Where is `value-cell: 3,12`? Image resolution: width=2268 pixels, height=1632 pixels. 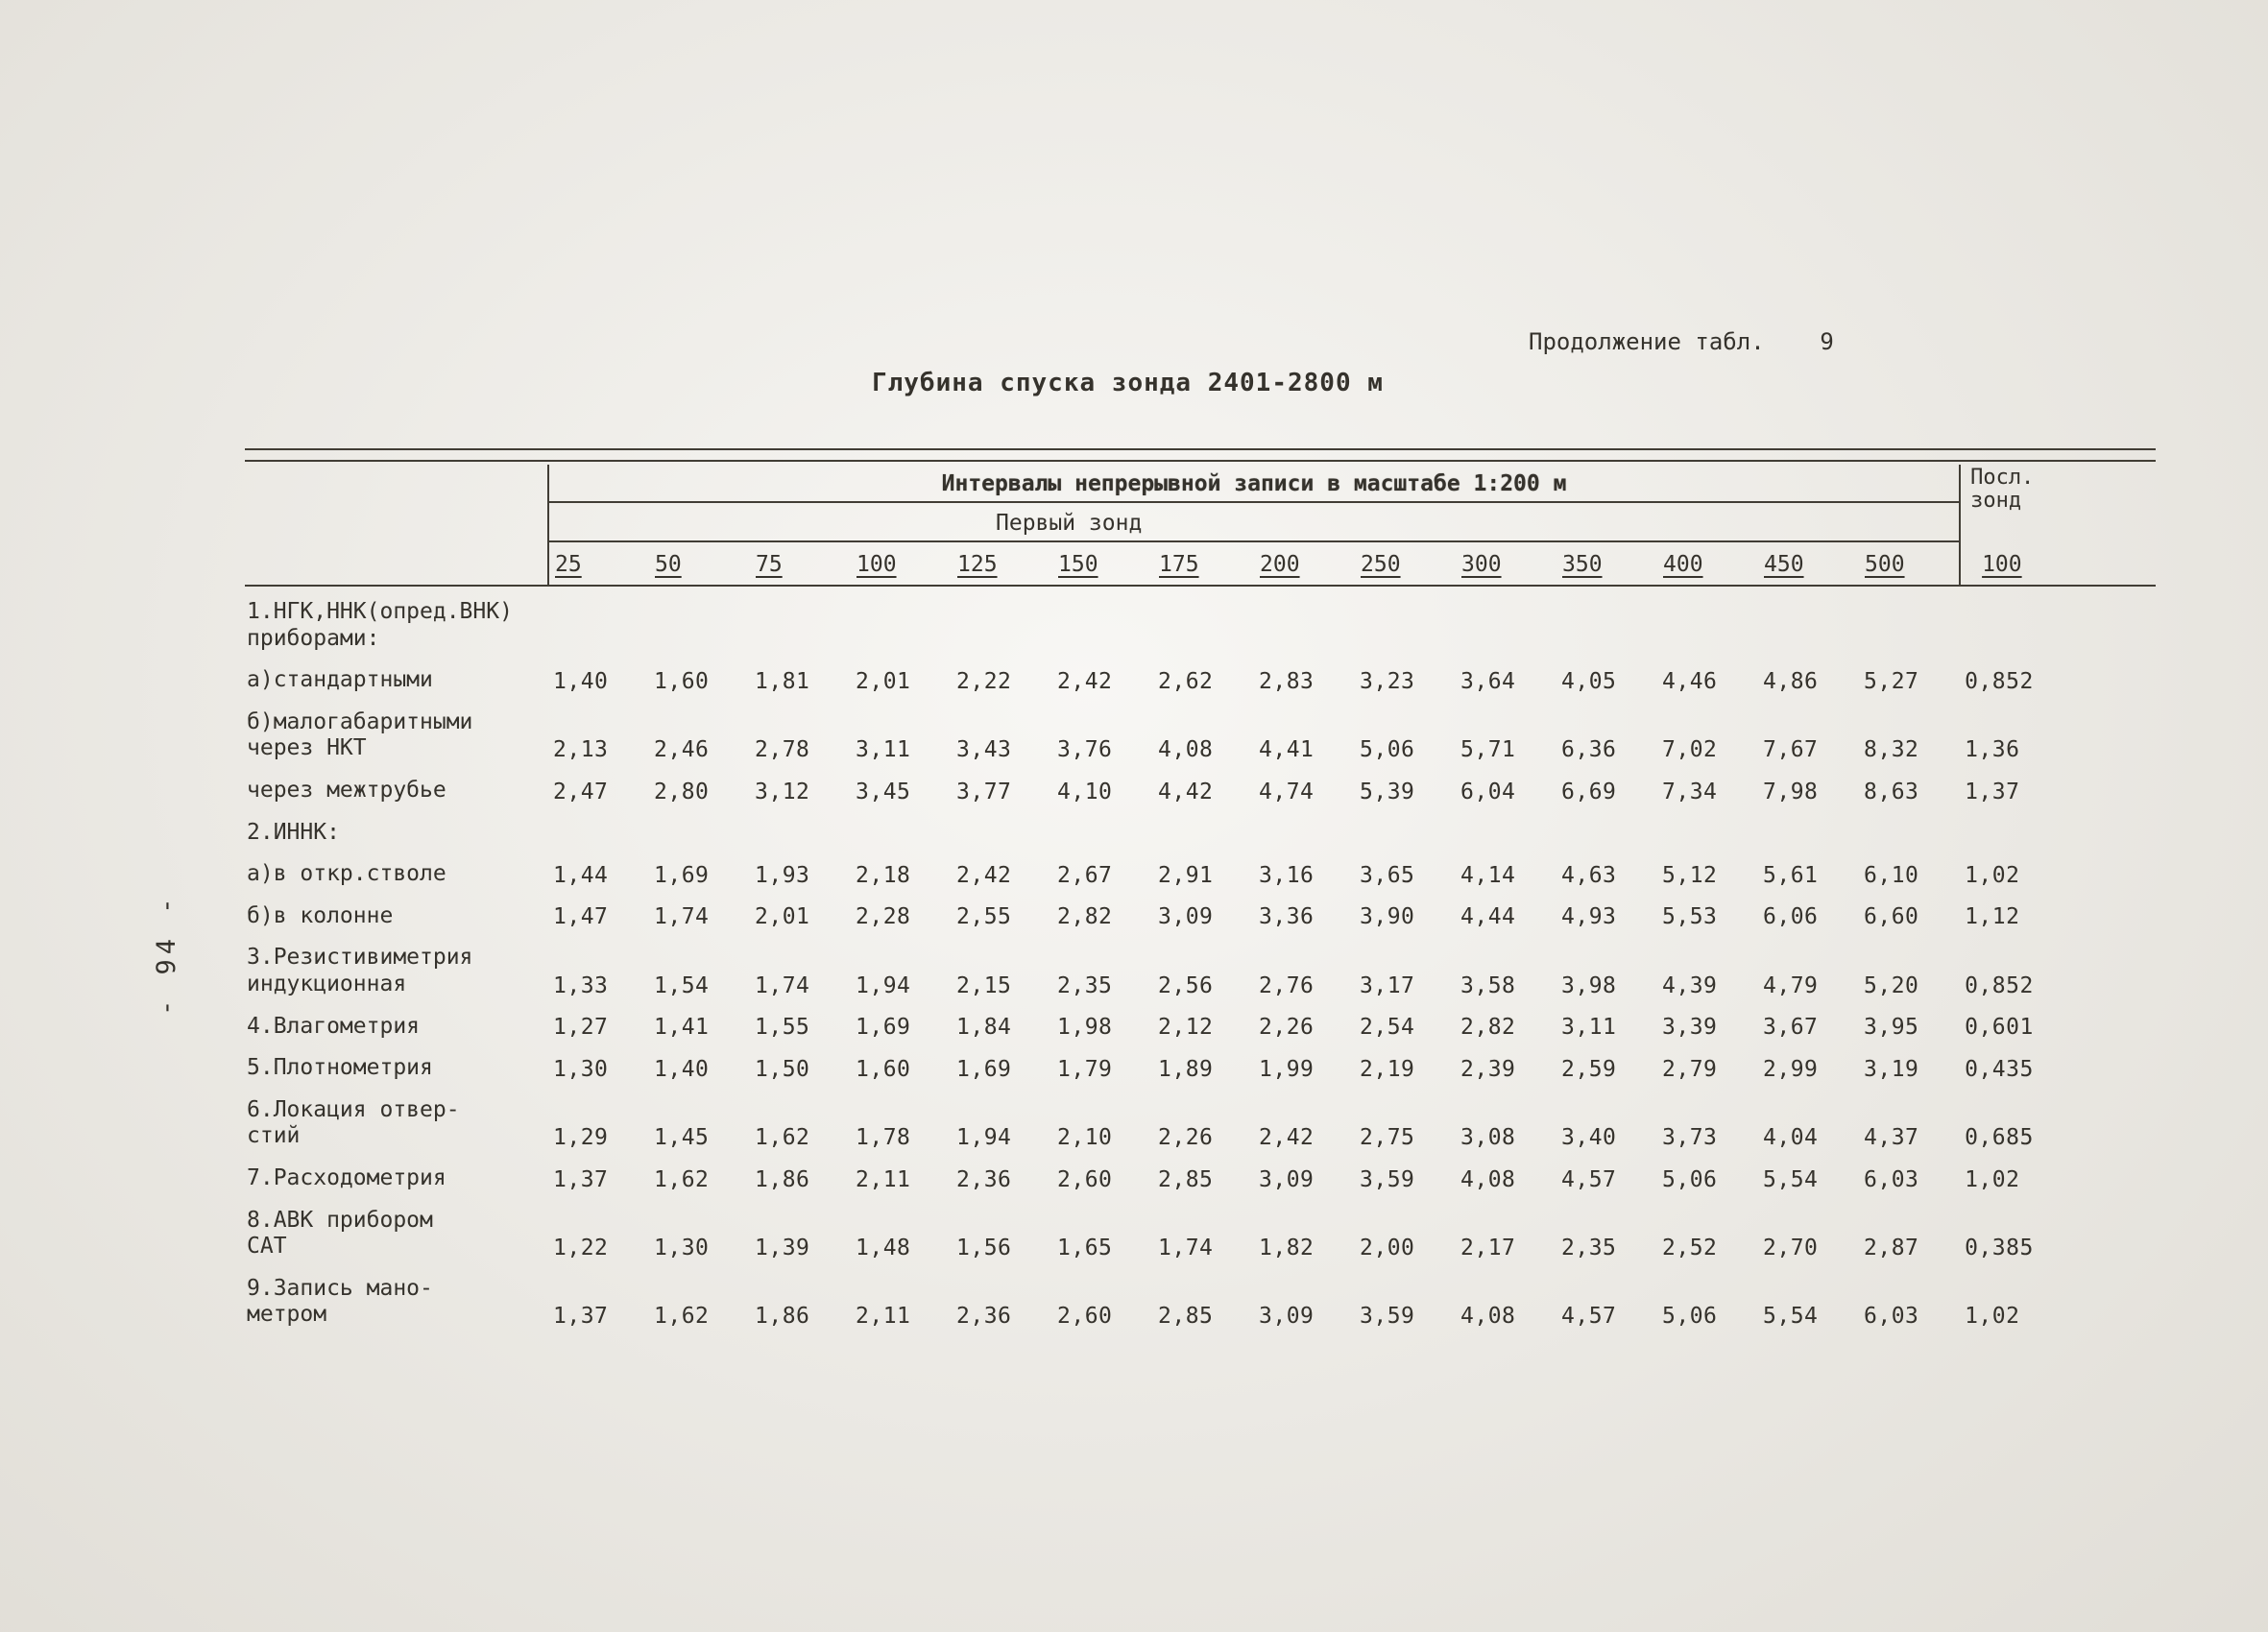
value-cell: 3,12 is located at coordinates (783, 791).